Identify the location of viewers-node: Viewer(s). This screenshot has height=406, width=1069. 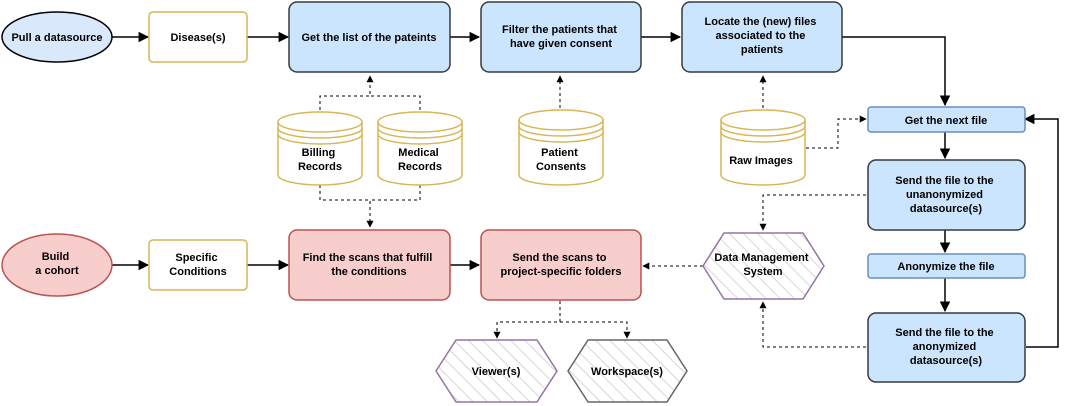
(496, 371).